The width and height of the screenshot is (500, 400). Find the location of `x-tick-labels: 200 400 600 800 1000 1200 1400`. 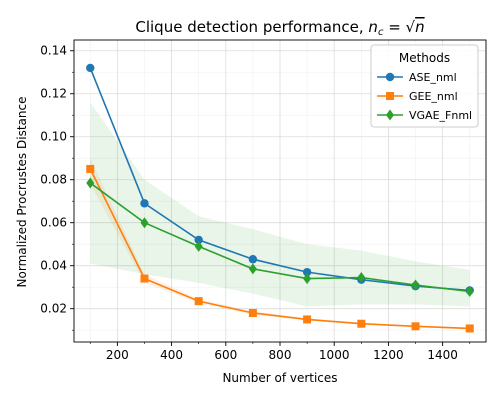

x-tick-labels: 200 400 600 800 1000 1200 1400 is located at coordinates (282, 355).